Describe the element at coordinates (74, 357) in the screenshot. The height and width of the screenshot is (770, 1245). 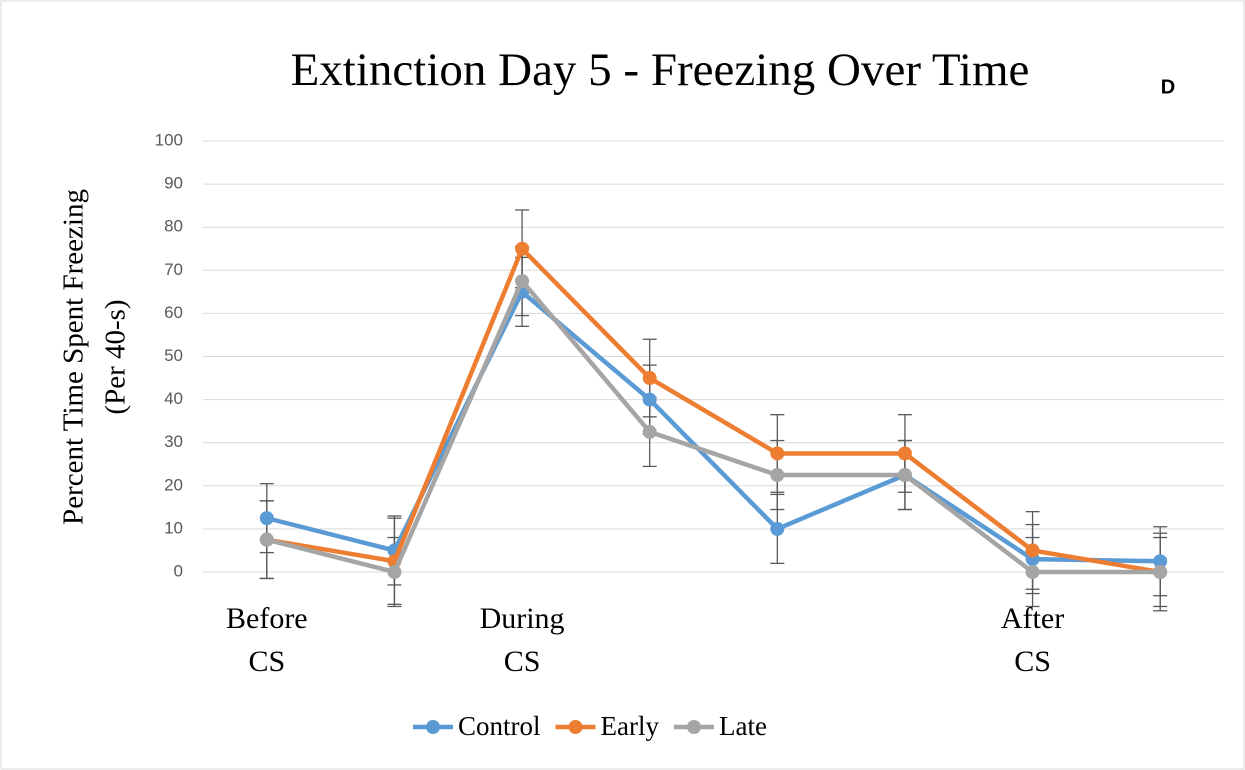
I see `y-axis-label: Percent Time Spent Freezing` at that location.